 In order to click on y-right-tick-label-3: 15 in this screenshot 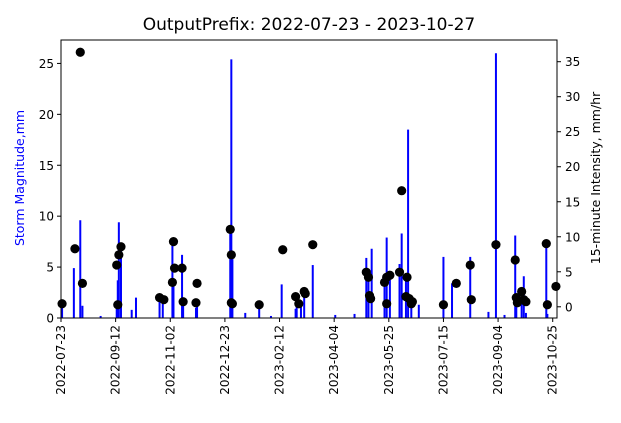, I will do `click(572, 202)`.